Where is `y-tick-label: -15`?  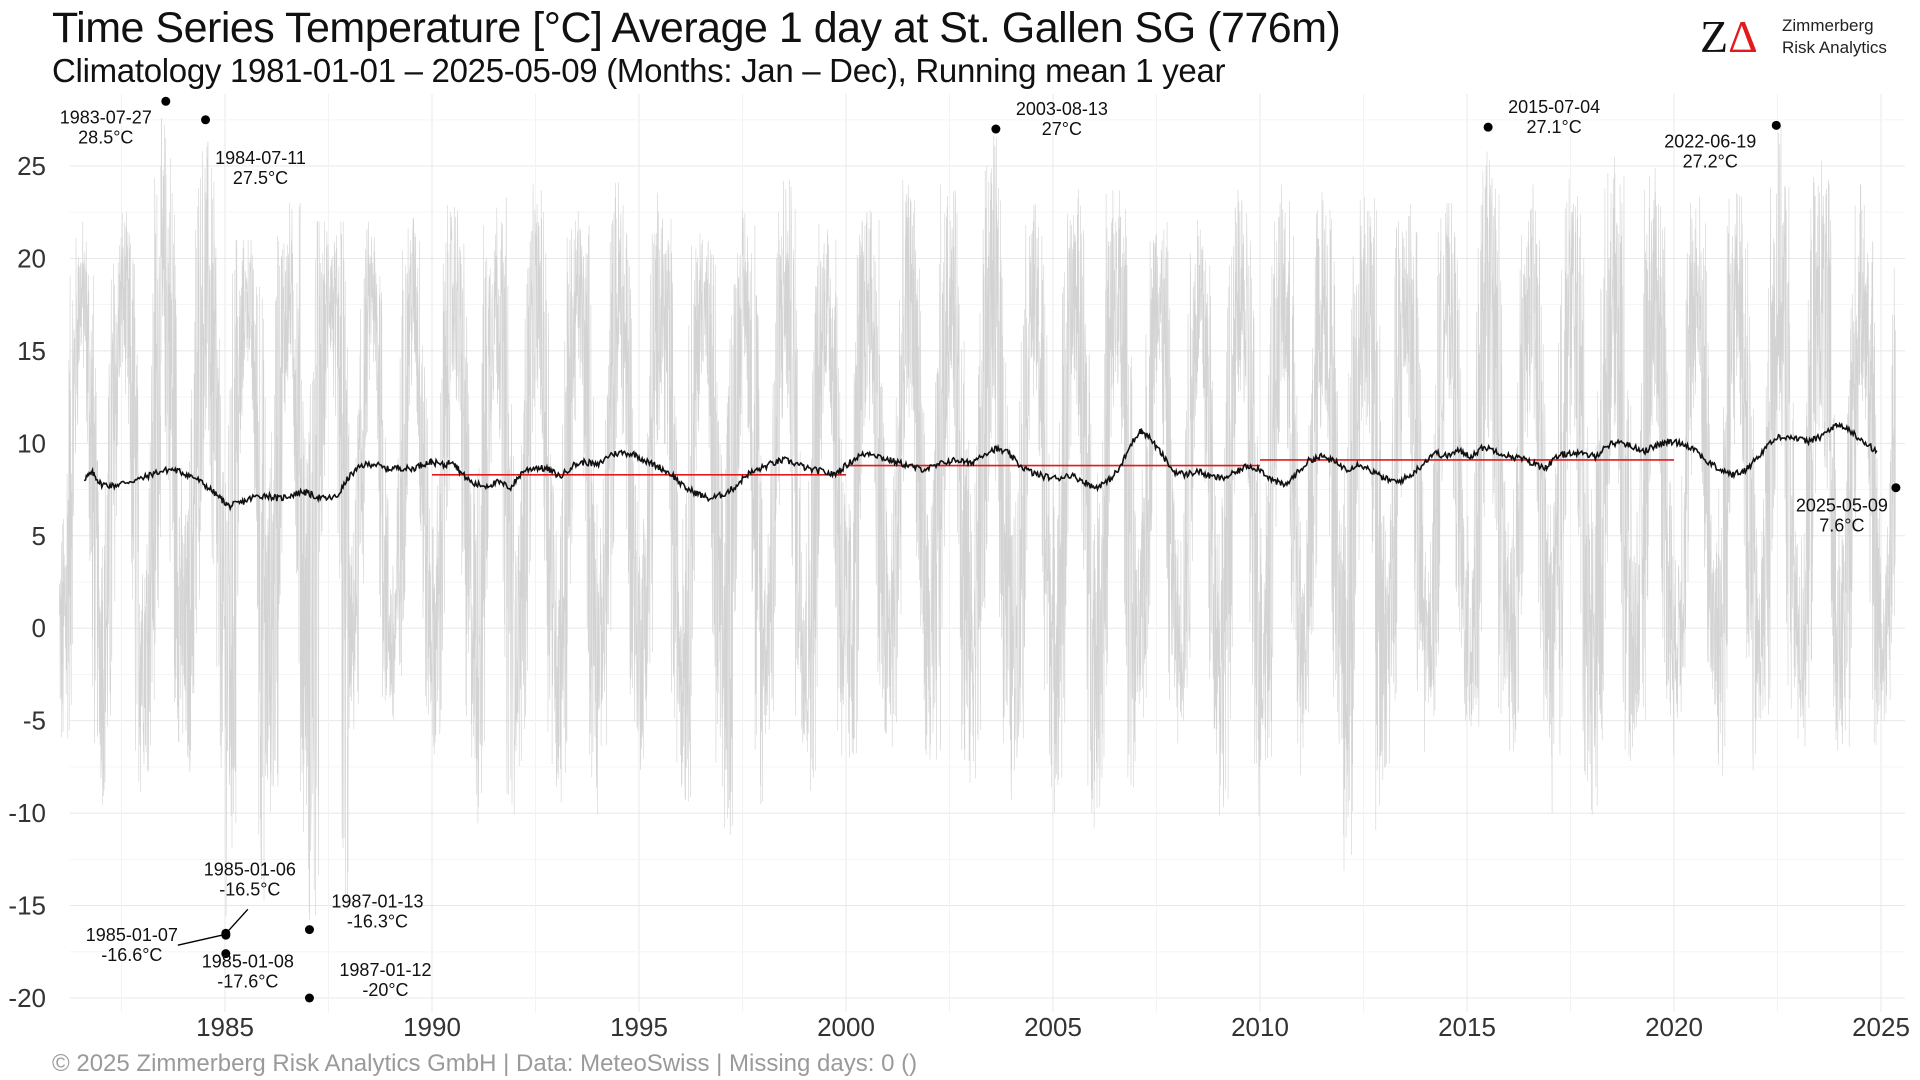 y-tick-label: -15 is located at coordinates (27, 906).